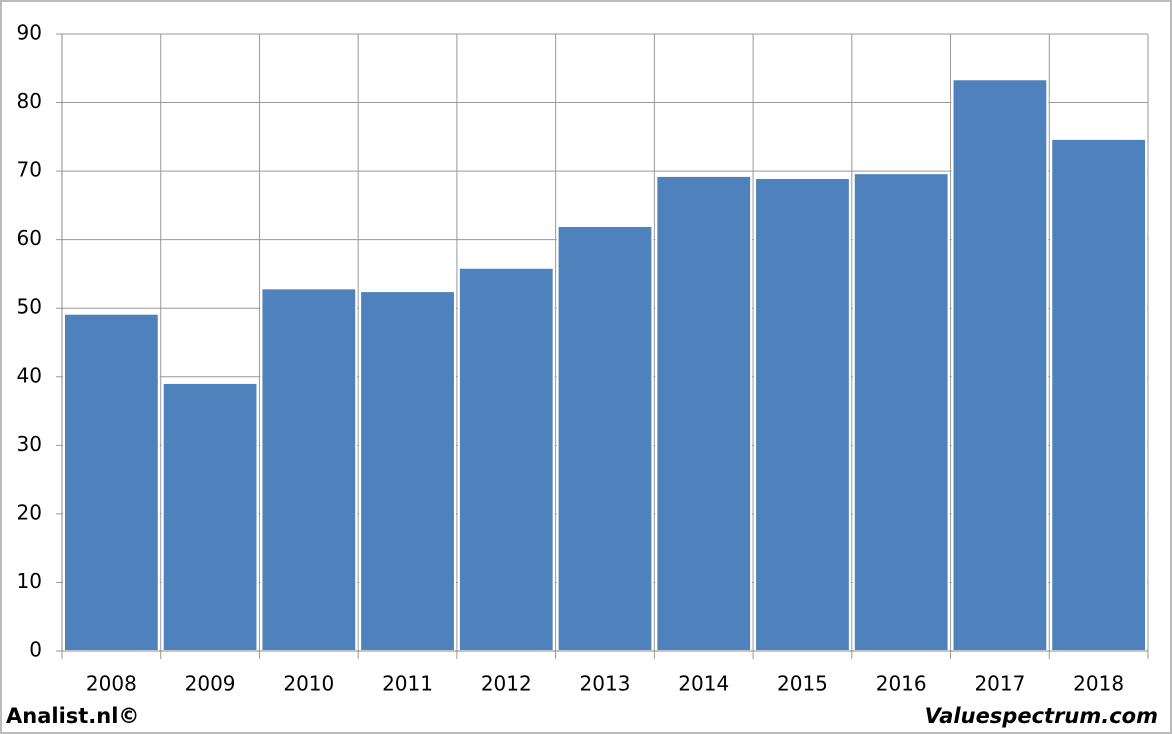 The width and height of the screenshot is (1172, 734). Describe the element at coordinates (901, 684) in the screenshot. I see `x-tick-label: 2016` at that location.